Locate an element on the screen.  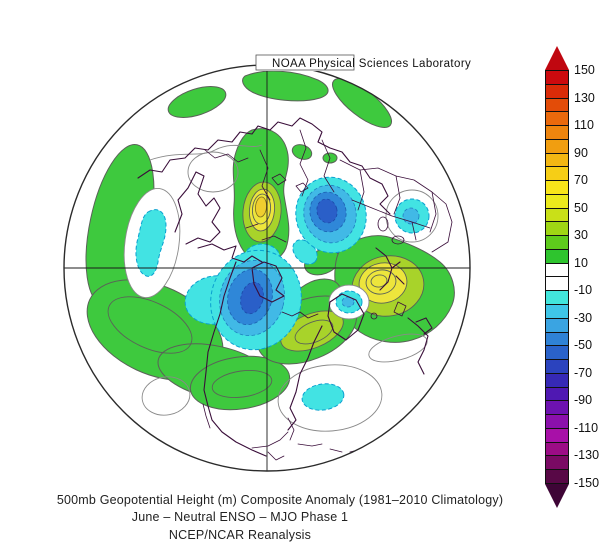
colorbar-tick-label: 10 is located at coordinates (581, 262).